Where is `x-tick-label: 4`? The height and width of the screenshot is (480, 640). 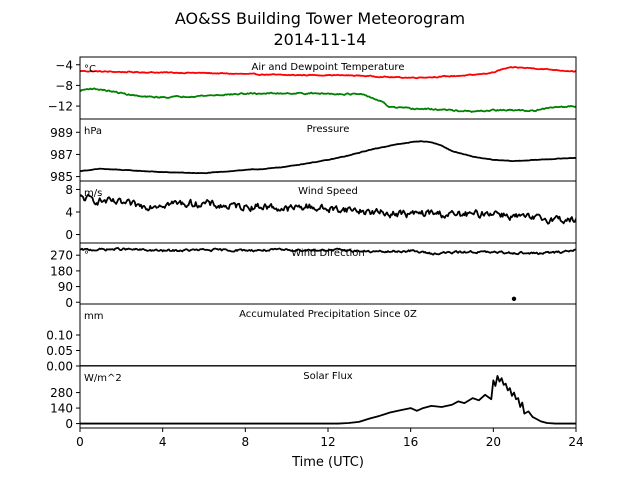
x-tick-label: 4 is located at coordinates (163, 442).